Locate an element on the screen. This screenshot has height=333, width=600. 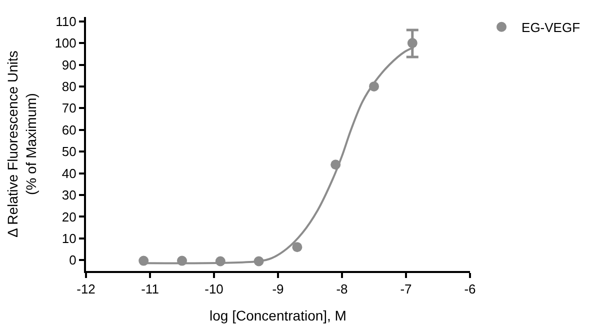
y-tick-label: 80 is located at coordinates (69, 86).